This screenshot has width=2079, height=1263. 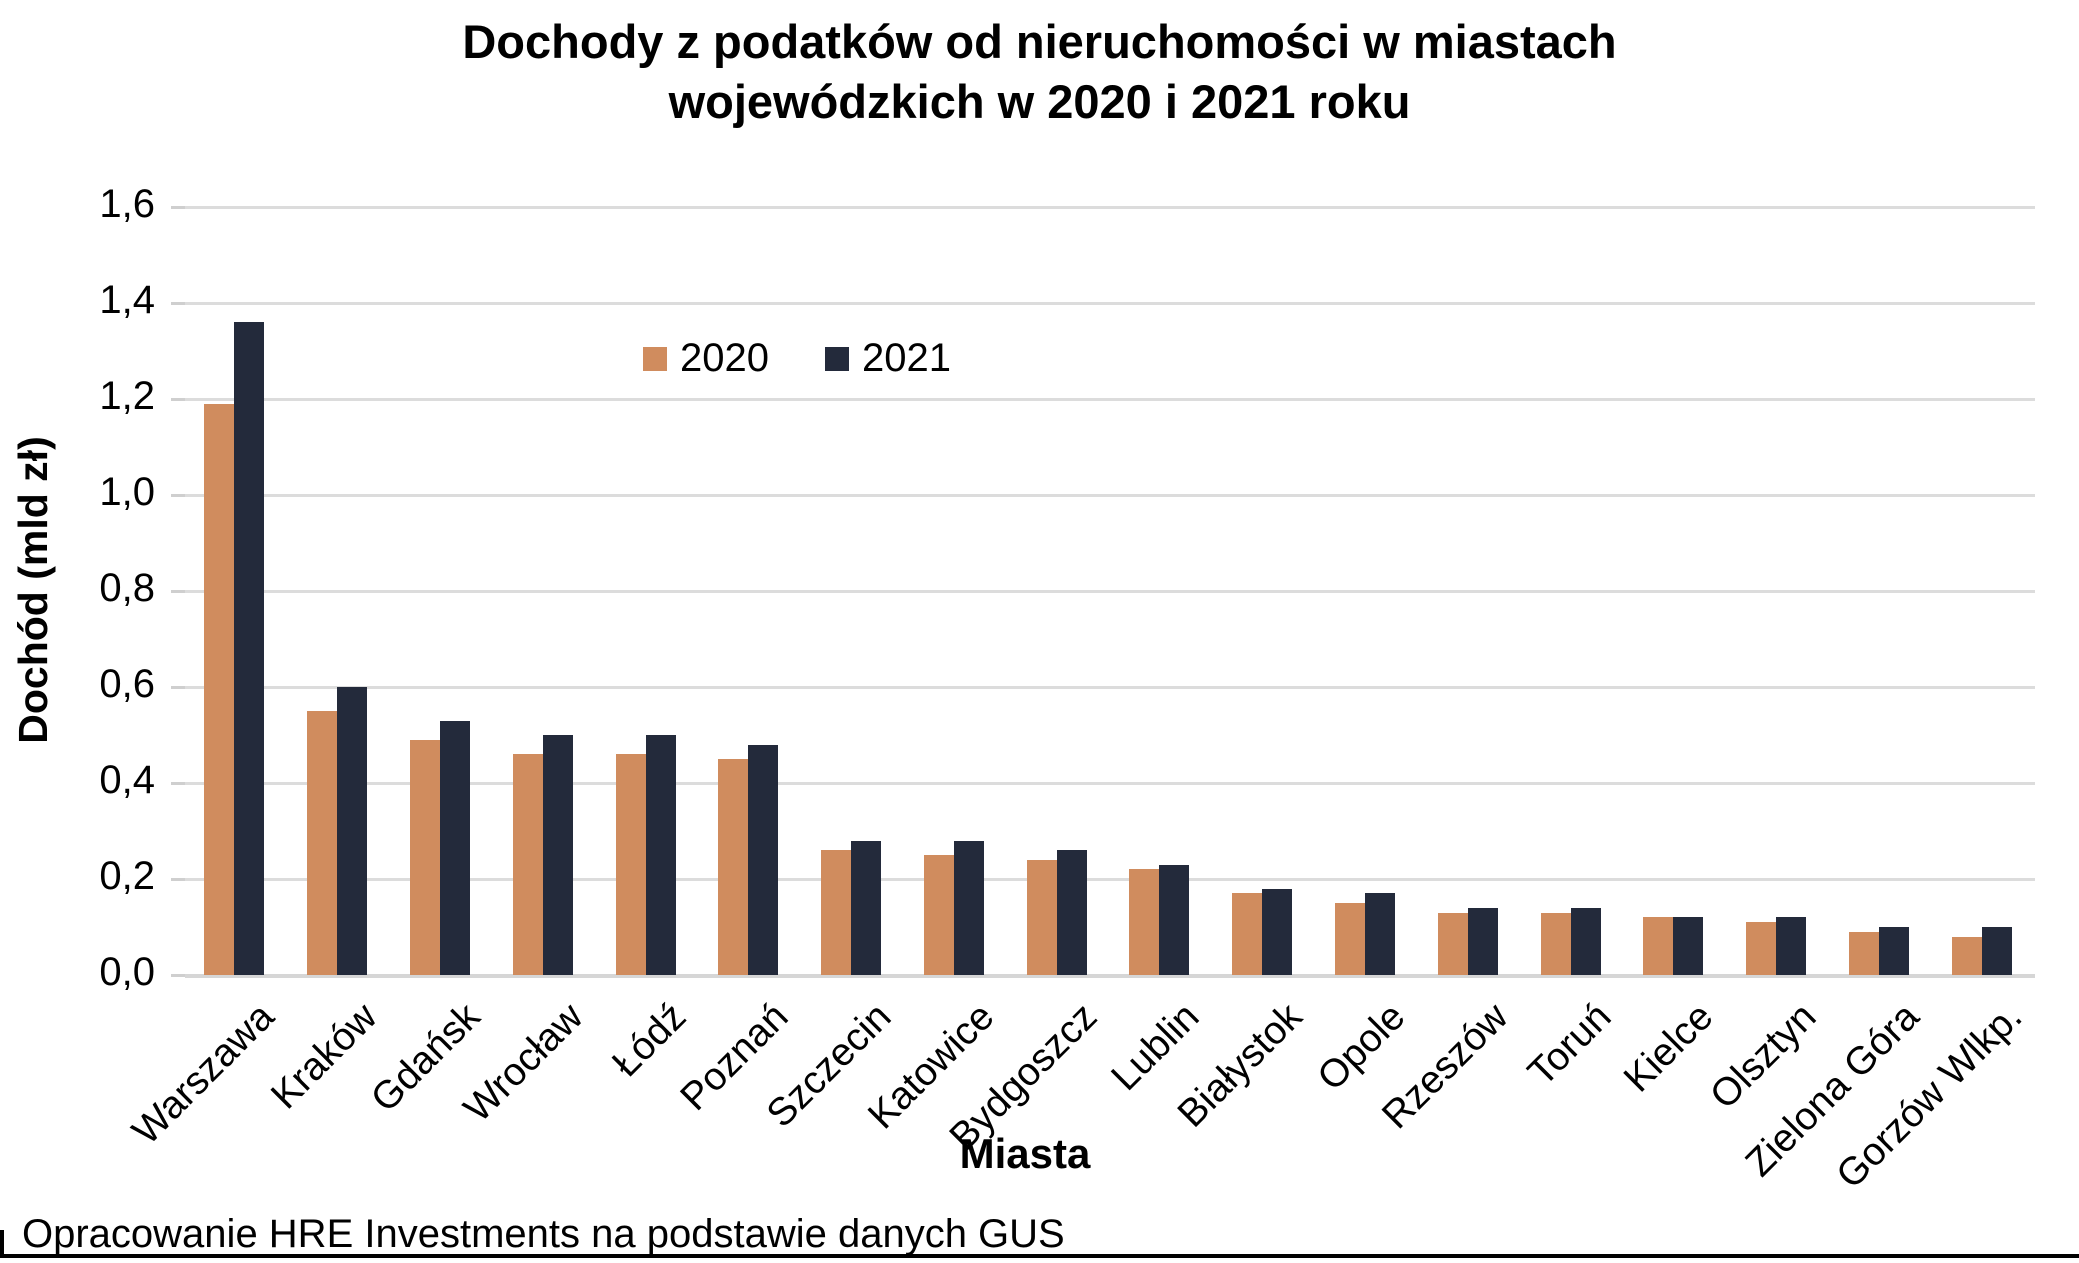 What do you see at coordinates (2, 1244) in the screenshot?
I see `left-edge-mark` at bounding box center [2, 1244].